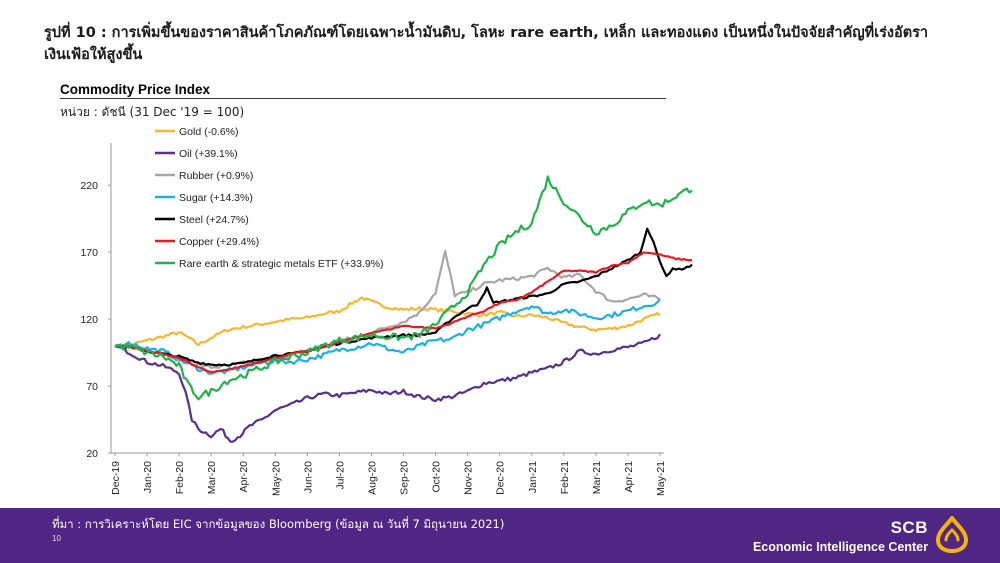 The image size is (1000, 563). I want to click on y-tick-label: 70, so click(92, 387).